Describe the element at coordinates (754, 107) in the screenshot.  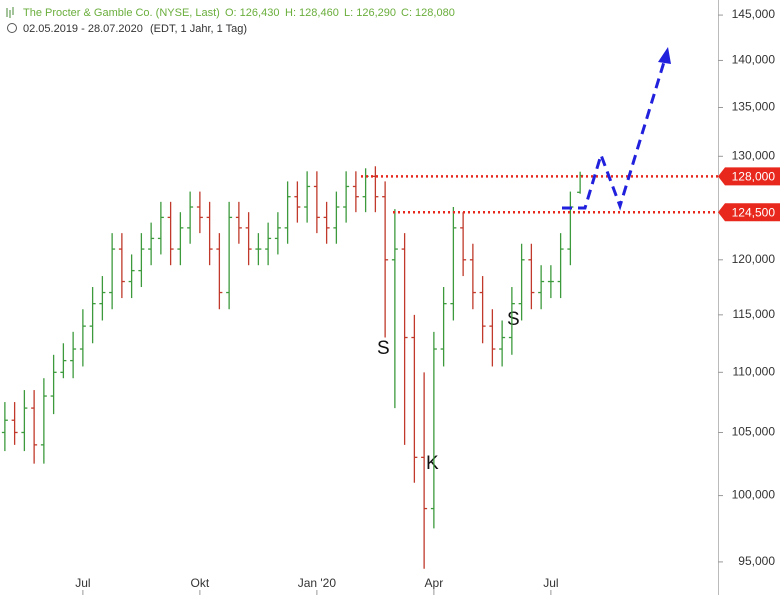
I see `y-tick-label: 135,000` at that location.